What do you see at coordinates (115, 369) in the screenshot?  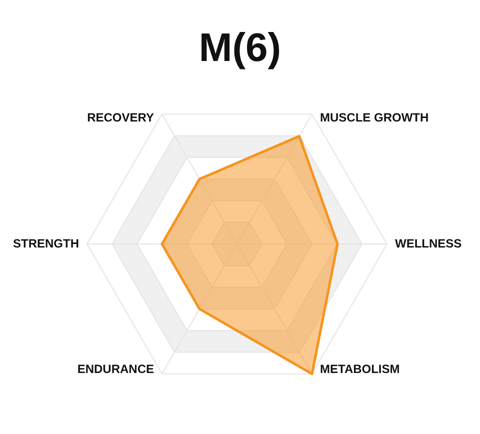 I see `spoke-label: ENDURANCE` at bounding box center [115, 369].